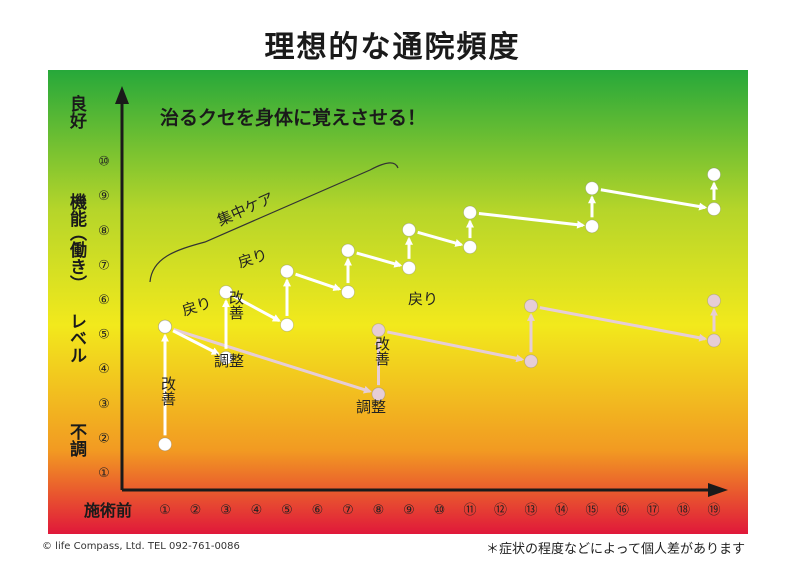  I want to click on label-kaizen-start: 改善, so click(168, 391).